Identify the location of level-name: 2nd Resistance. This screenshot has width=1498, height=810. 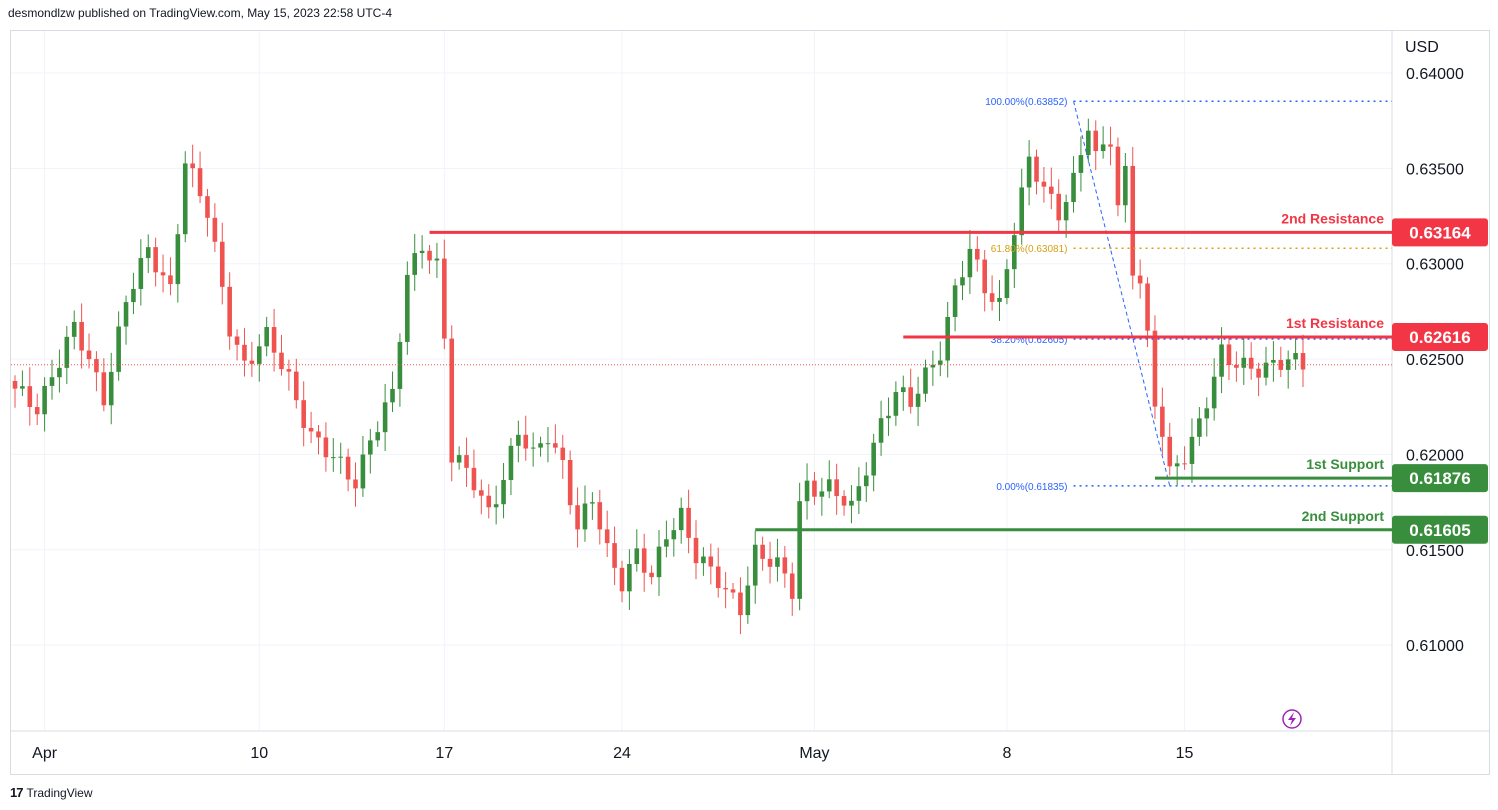
(1332, 218).